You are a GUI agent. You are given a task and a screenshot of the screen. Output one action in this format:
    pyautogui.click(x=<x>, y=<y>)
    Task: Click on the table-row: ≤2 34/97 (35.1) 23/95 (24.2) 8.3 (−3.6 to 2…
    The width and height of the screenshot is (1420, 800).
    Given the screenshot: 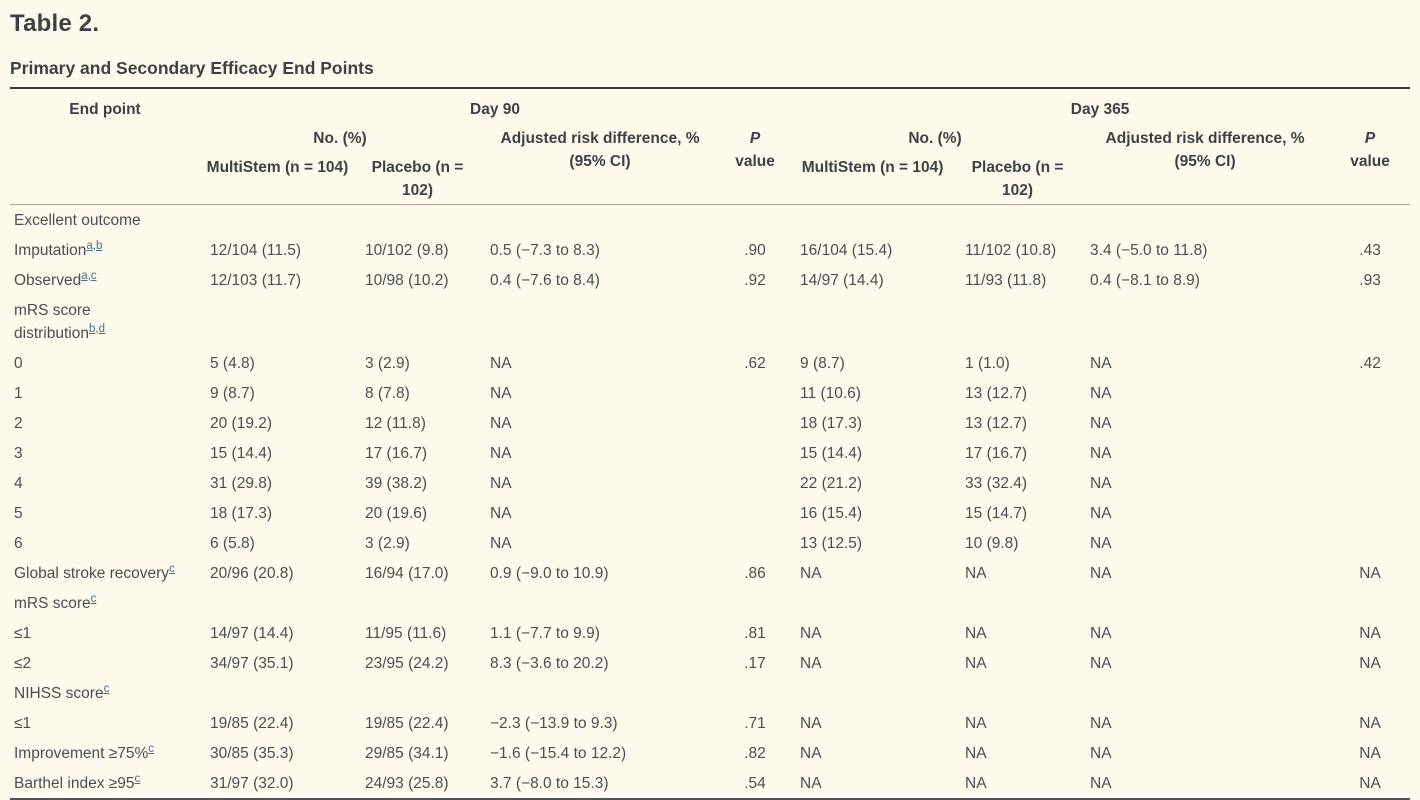 What is the action you would take?
    pyautogui.click(x=710, y=663)
    